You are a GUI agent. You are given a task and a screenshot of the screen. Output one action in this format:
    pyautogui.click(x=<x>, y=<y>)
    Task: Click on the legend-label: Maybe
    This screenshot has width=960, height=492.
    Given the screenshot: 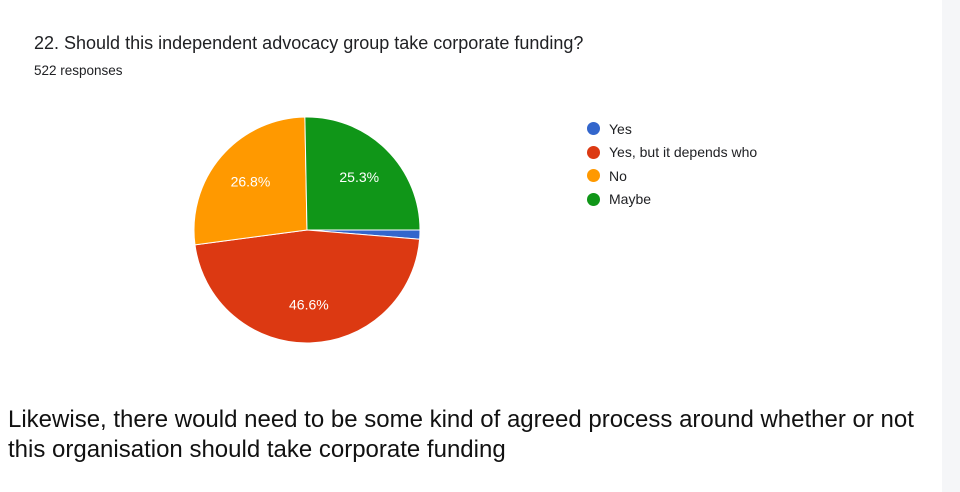 What is the action you would take?
    pyautogui.click(x=630, y=199)
    